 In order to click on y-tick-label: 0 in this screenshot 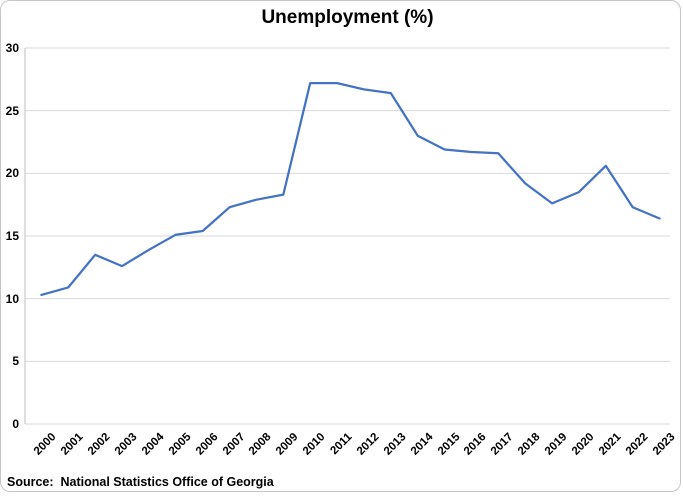, I will do `click(15, 424)`.